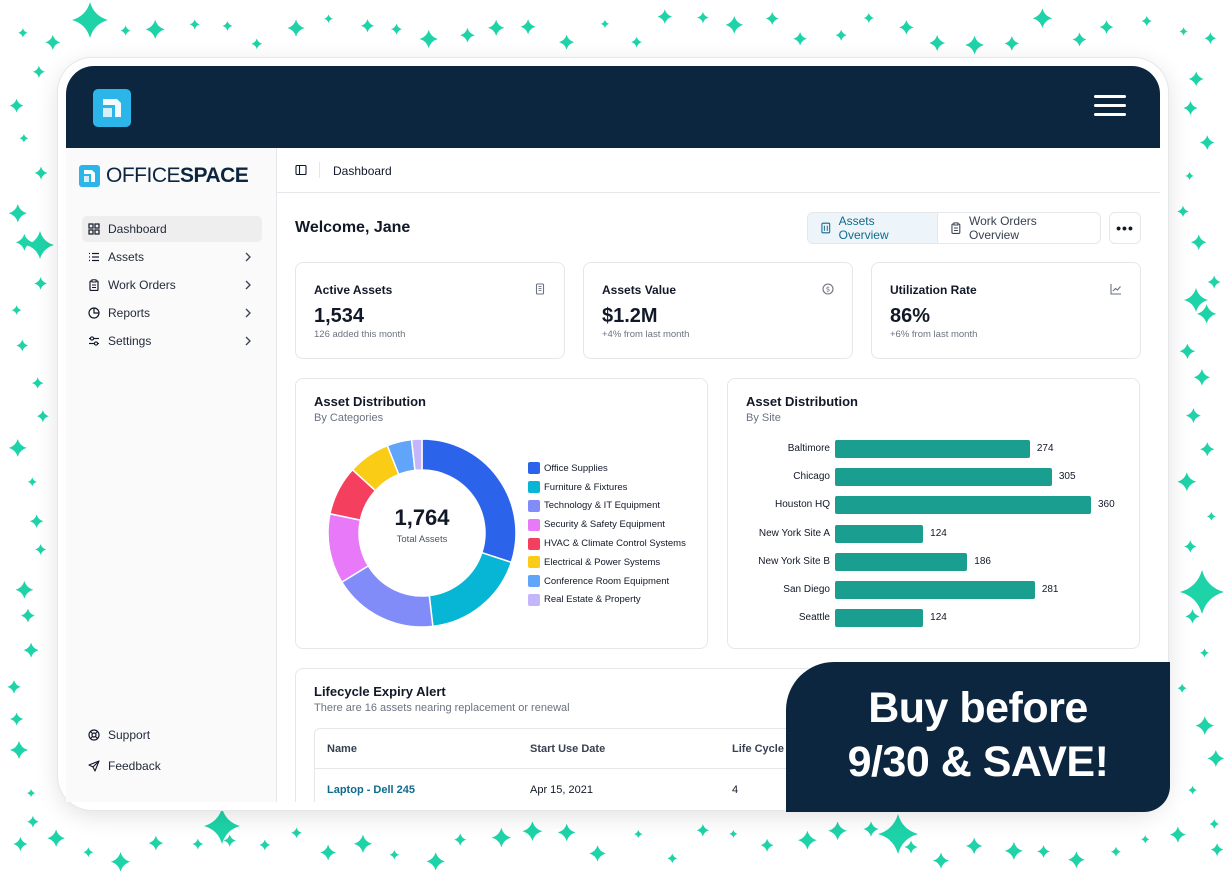 Image resolution: width=1226 pixels, height=874 pixels. What do you see at coordinates (1106, 505) in the screenshot?
I see `bar-value-label: 360` at bounding box center [1106, 505].